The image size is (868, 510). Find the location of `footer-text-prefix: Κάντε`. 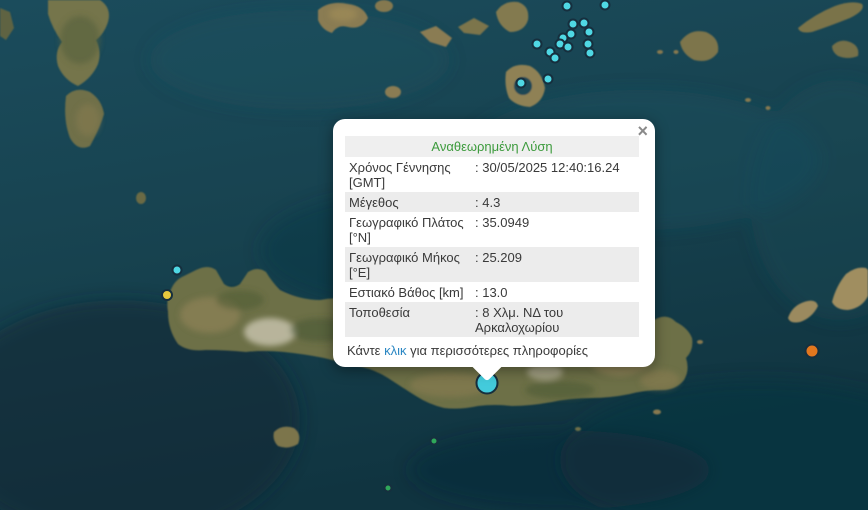

footer-text-prefix: Κάντε is located at coordinates (366, 350).